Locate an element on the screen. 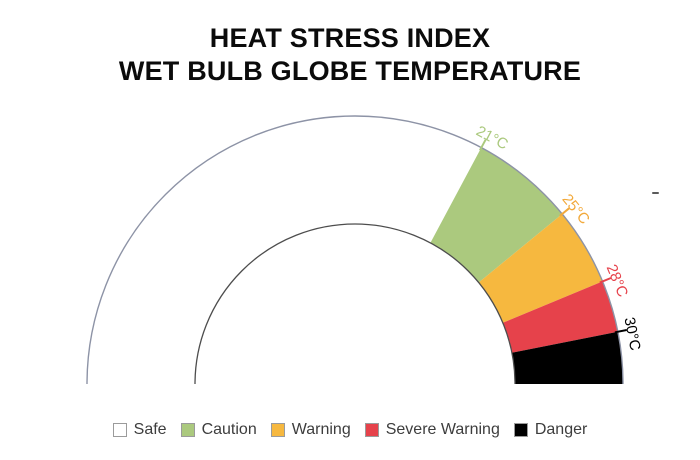 The image size is (700, 460). legend-item-safe: Safe is located at coordinates (139, 430).